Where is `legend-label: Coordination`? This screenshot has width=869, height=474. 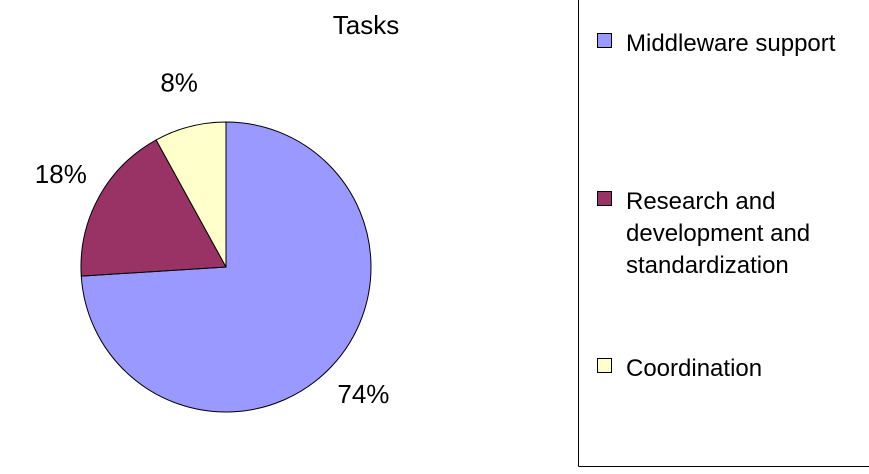
legend-label: Coordination is located at coordinates (694, 368).